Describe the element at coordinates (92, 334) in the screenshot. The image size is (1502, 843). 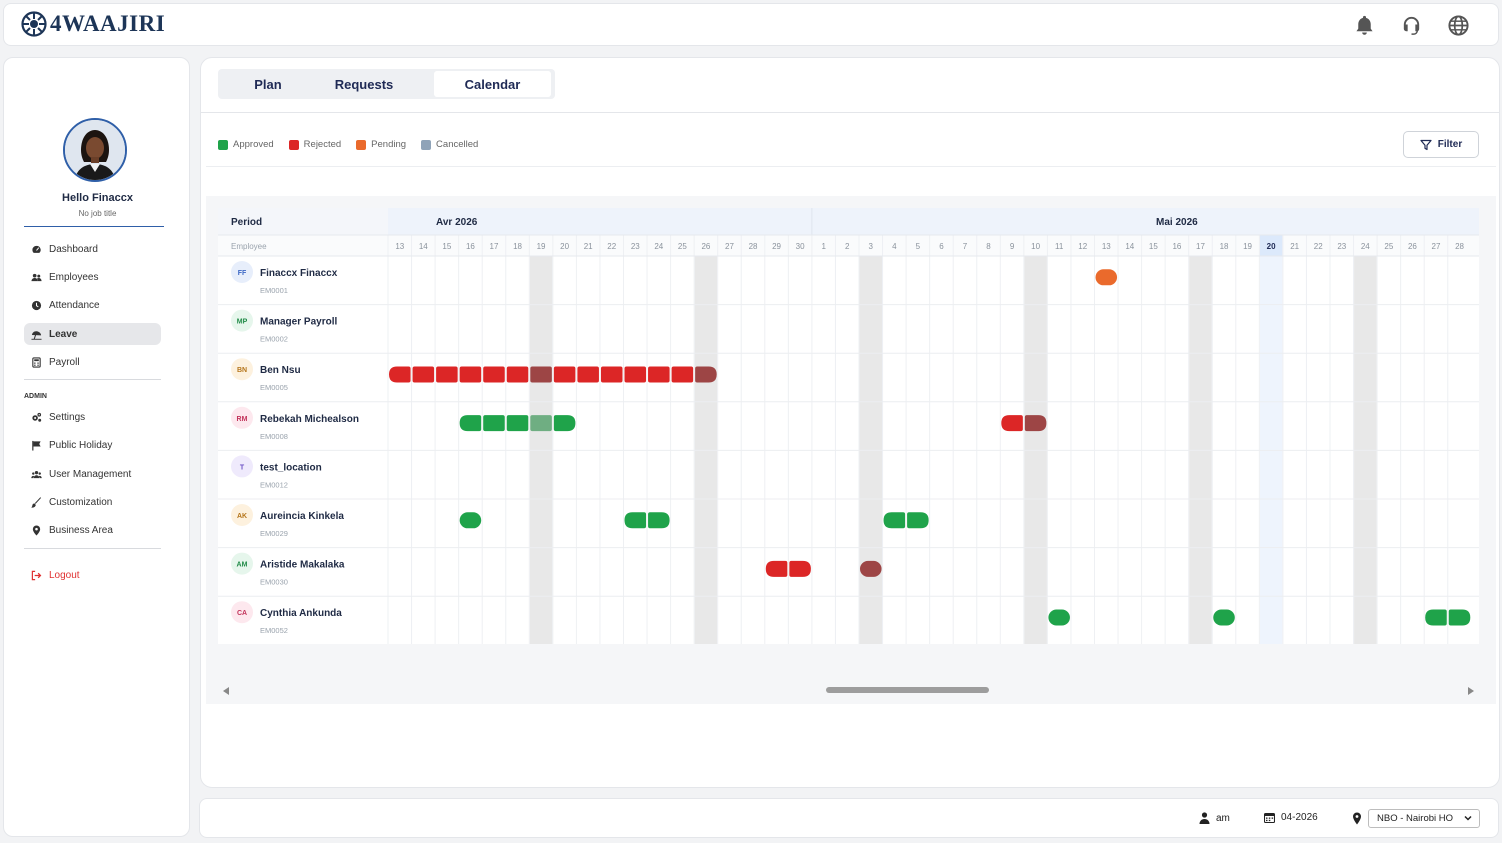
I see `nav-leave: Leave` at that location.